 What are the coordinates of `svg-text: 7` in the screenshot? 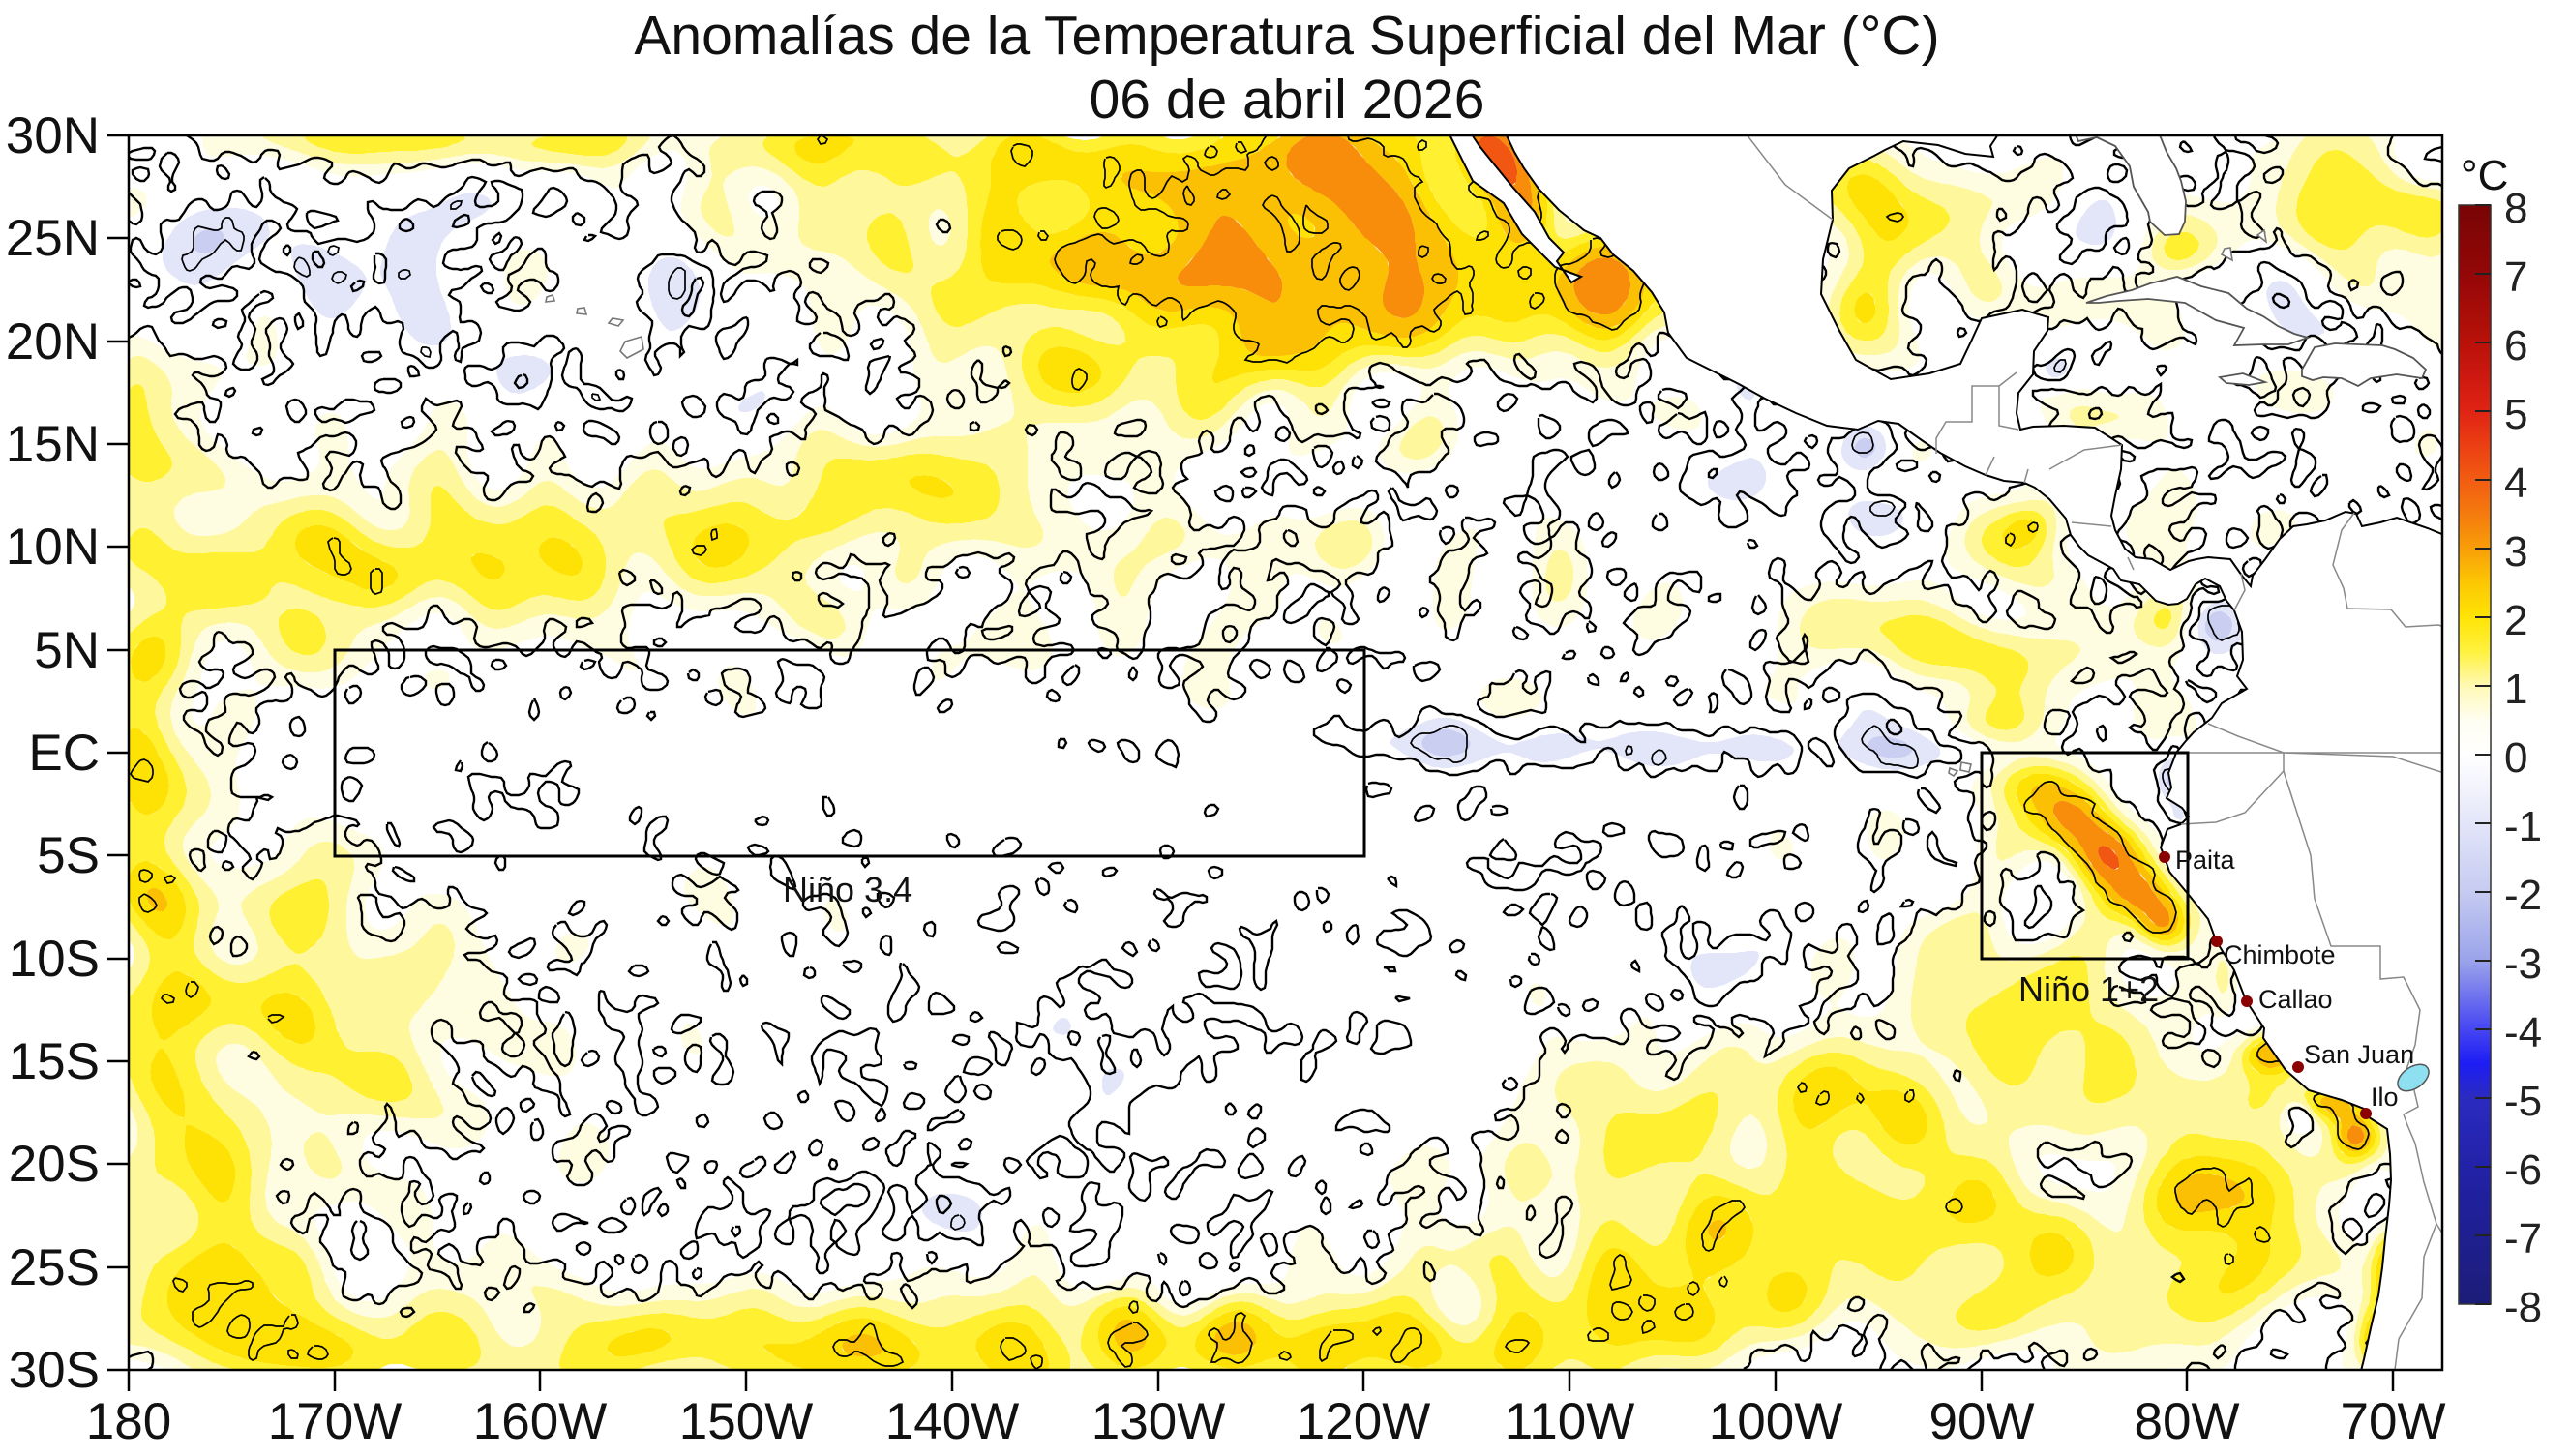 It's located at (2516, 277).